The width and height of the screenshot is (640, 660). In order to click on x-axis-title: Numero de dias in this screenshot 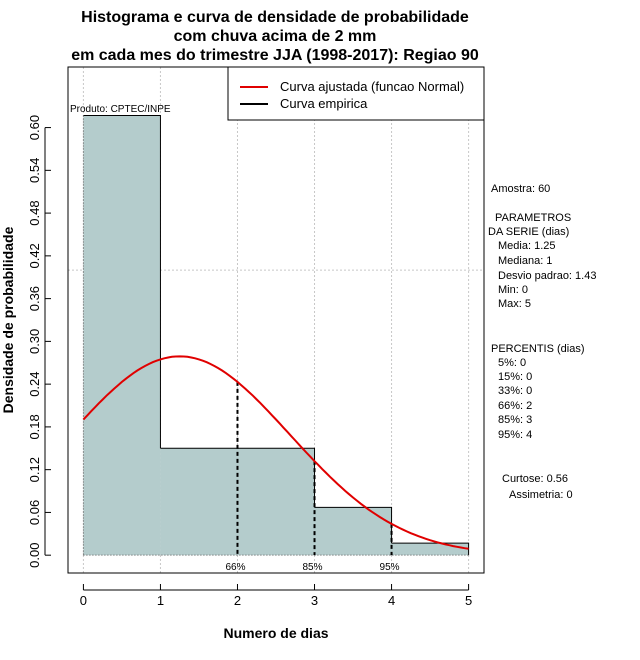, I will do `click(275, 633)`.